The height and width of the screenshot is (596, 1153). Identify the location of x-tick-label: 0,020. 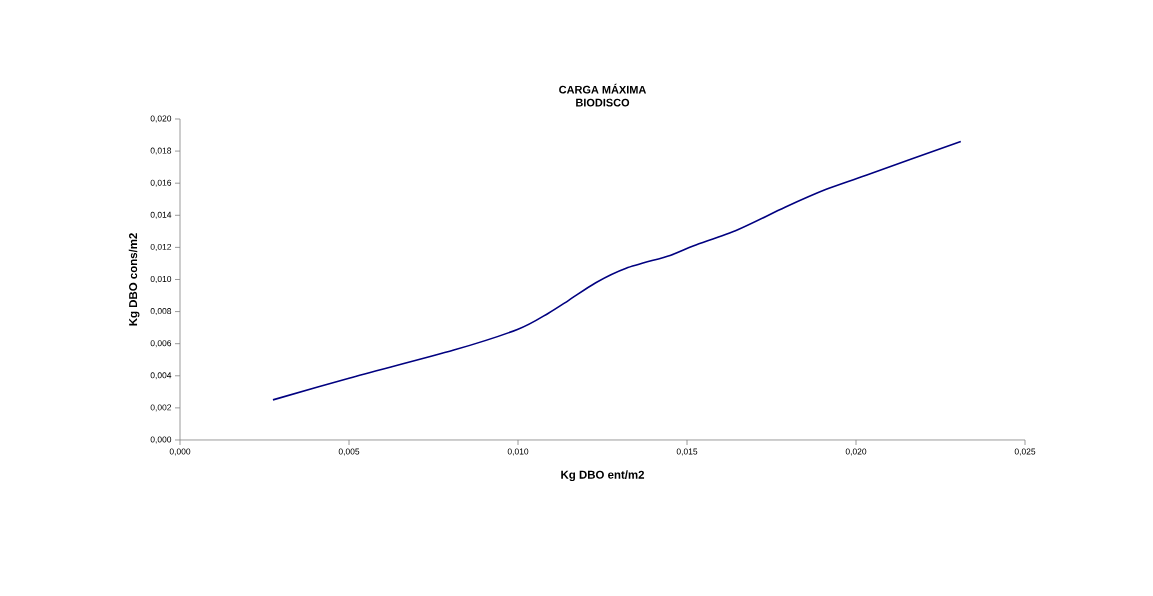
(856, 452).